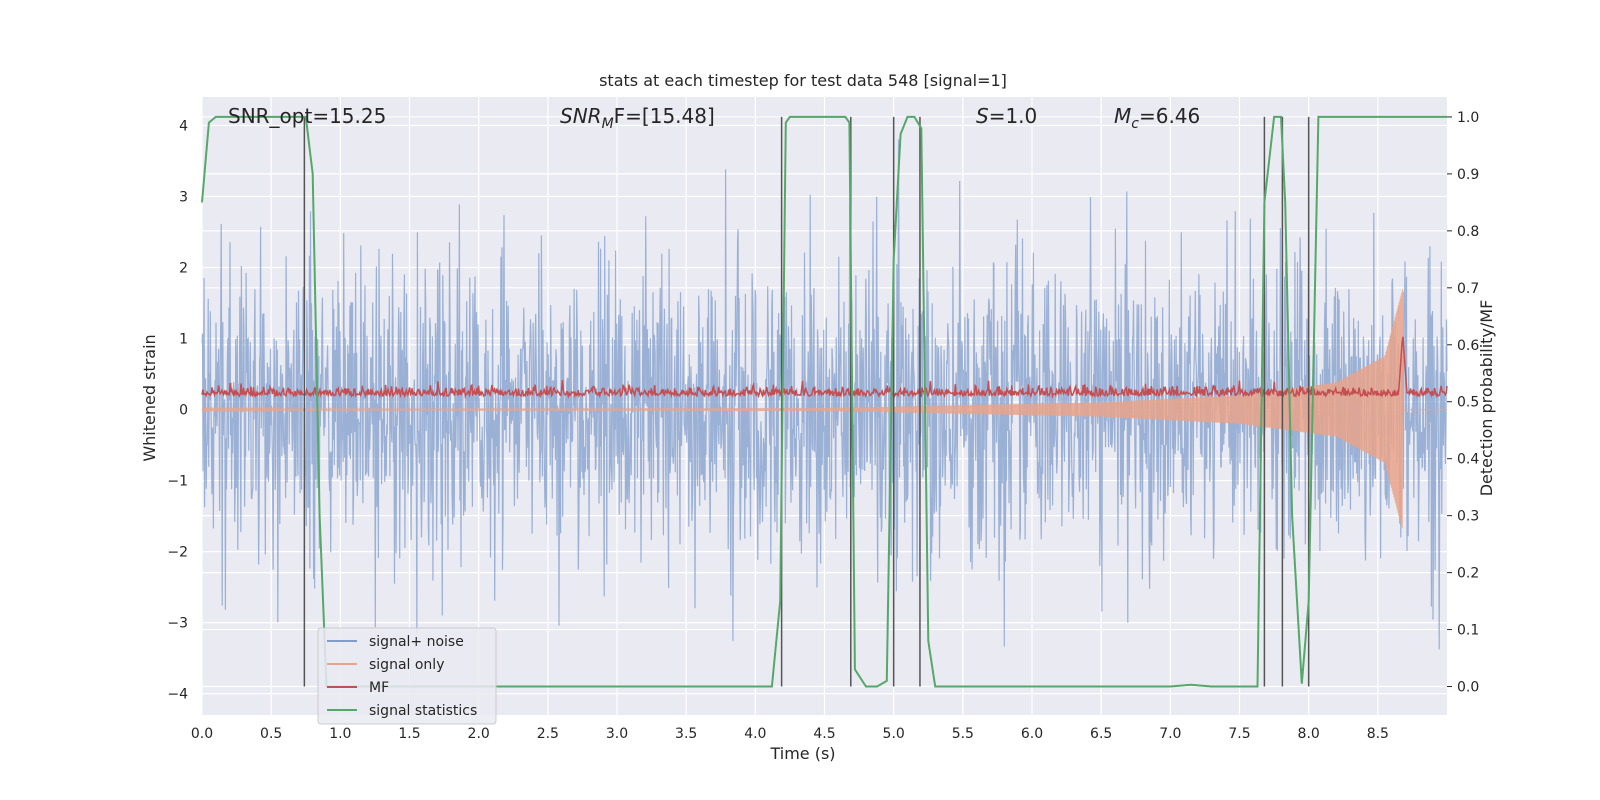  What do you see at coordinates (423, 711) in the screenshot?
I see `legend-label-signal-statistics: signal statistics` at bounding box center [423, 711].